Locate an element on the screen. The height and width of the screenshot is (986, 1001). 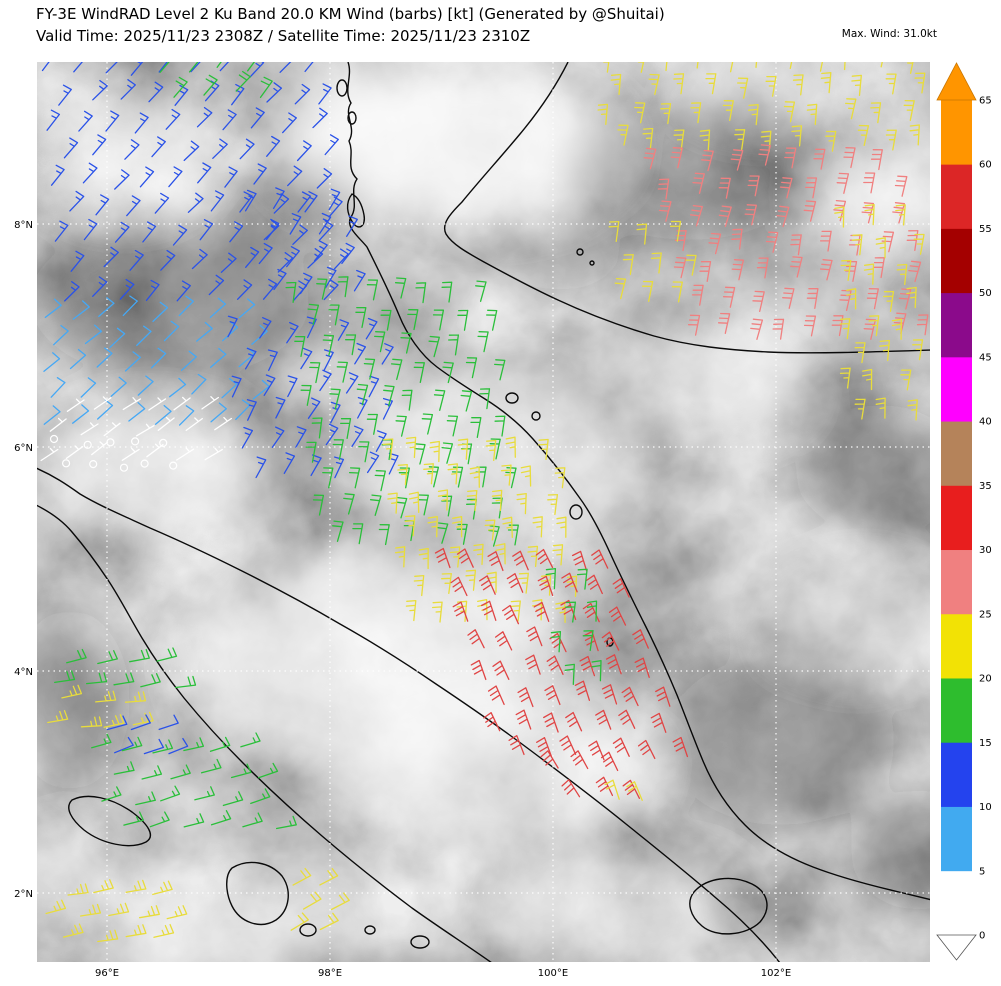
island-simeulue is located at coordinates (109, 821).